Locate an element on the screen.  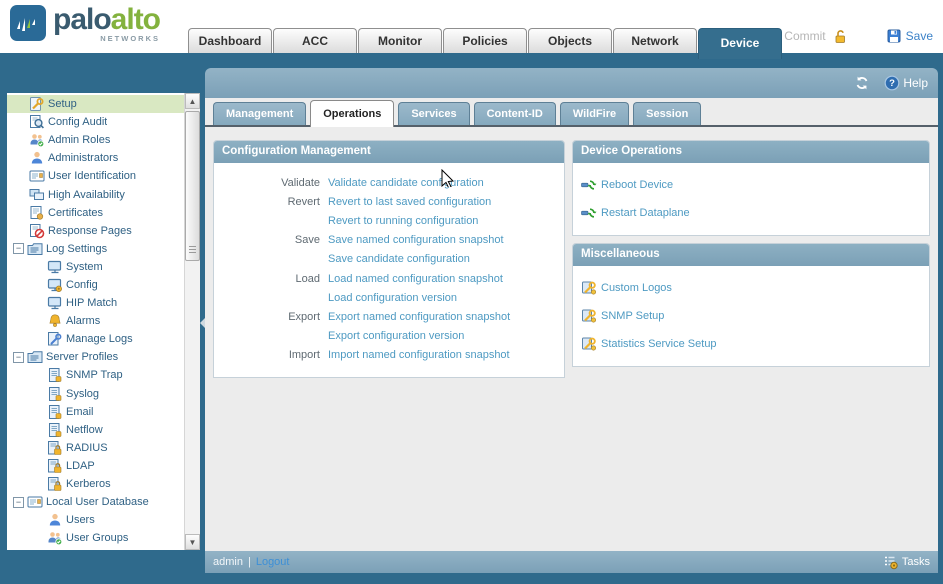
tasks-button: Tasks is located at coordinates (906, 562).